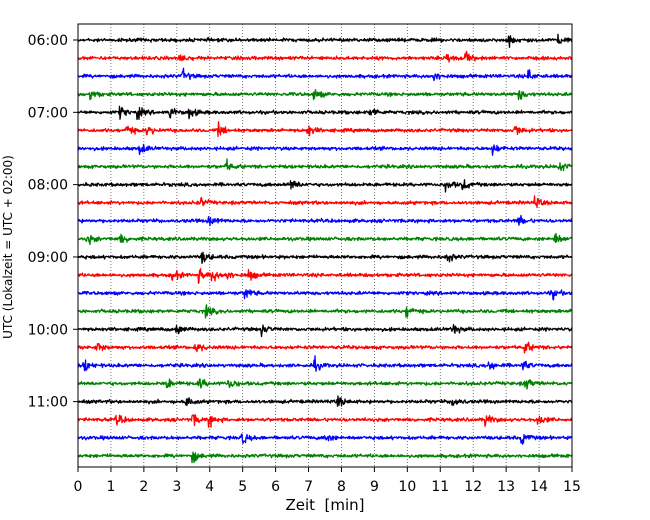 This screenshot has width=650, height=520. I want to click on x-tick-label: 9, so click(374, 487).